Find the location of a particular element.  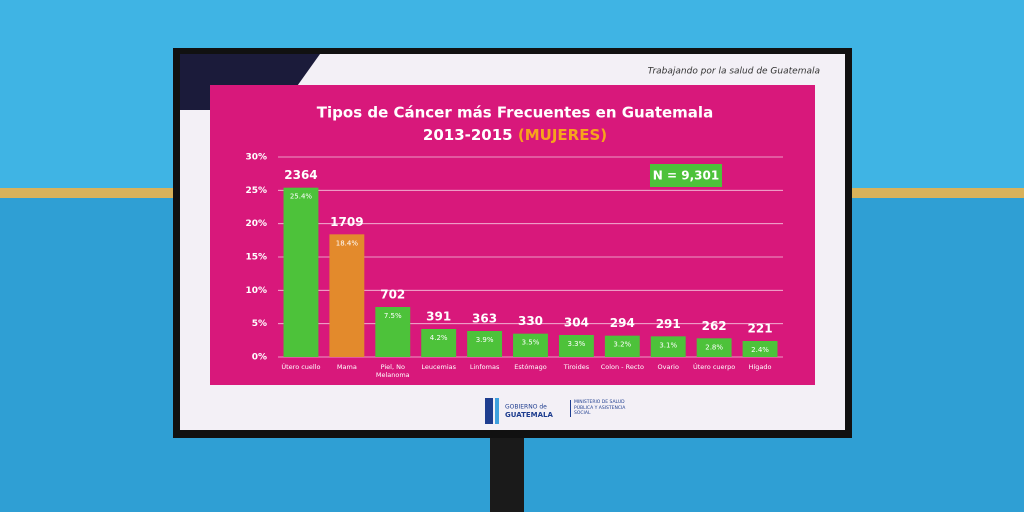

value-label: 18.4% is located at coordinates (347, 243).